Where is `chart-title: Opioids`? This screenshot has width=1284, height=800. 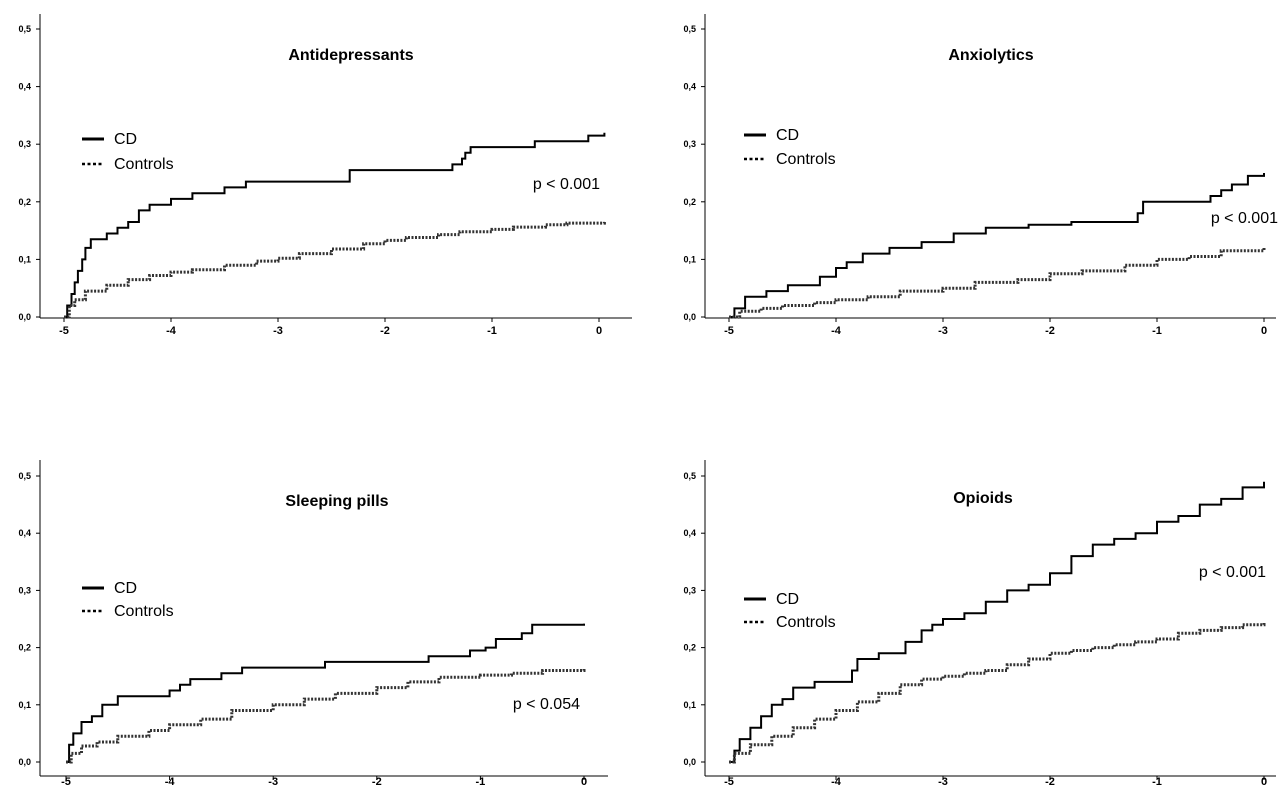 chart-title: Opioids is located at coordinates (983, 498).